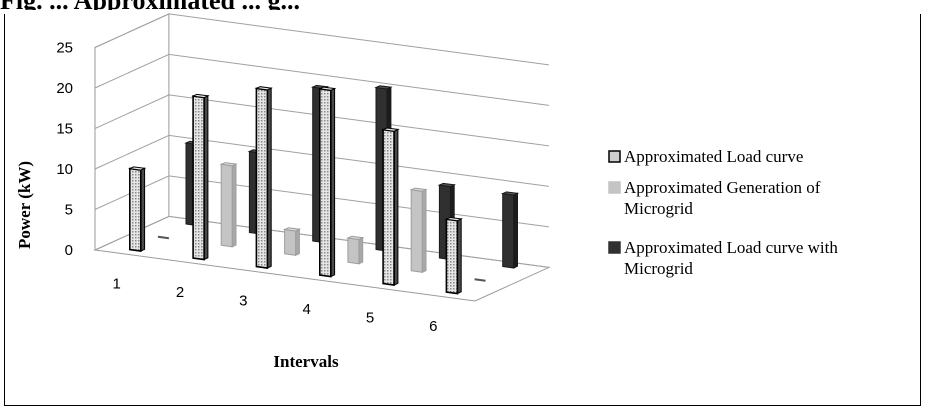 Image resolution: width=925 pixels, height=410 pixels. I want to click on y-tick-label: 15, so click(64, 129).